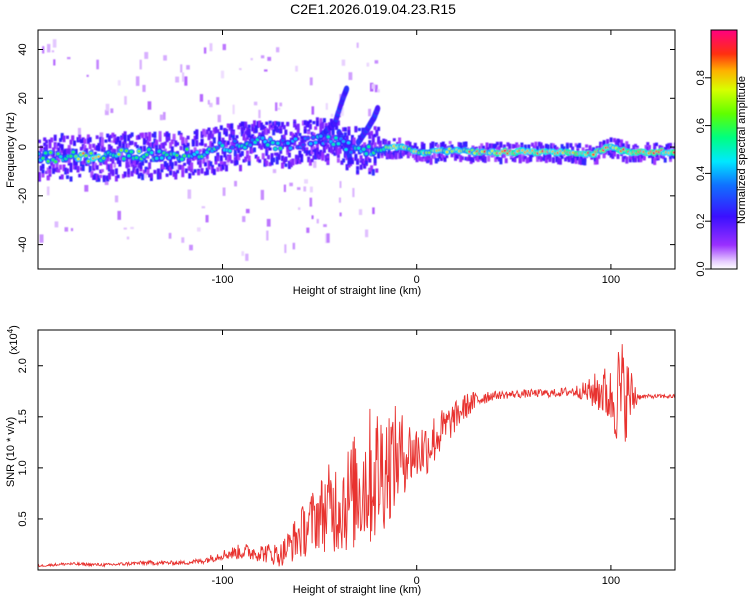 This screenshot has width=750, height=600. What do you see at coordinates (23, 365) in the screenshot?
I see `y-tick-label: 2.0` at bounding box center [23, 365].